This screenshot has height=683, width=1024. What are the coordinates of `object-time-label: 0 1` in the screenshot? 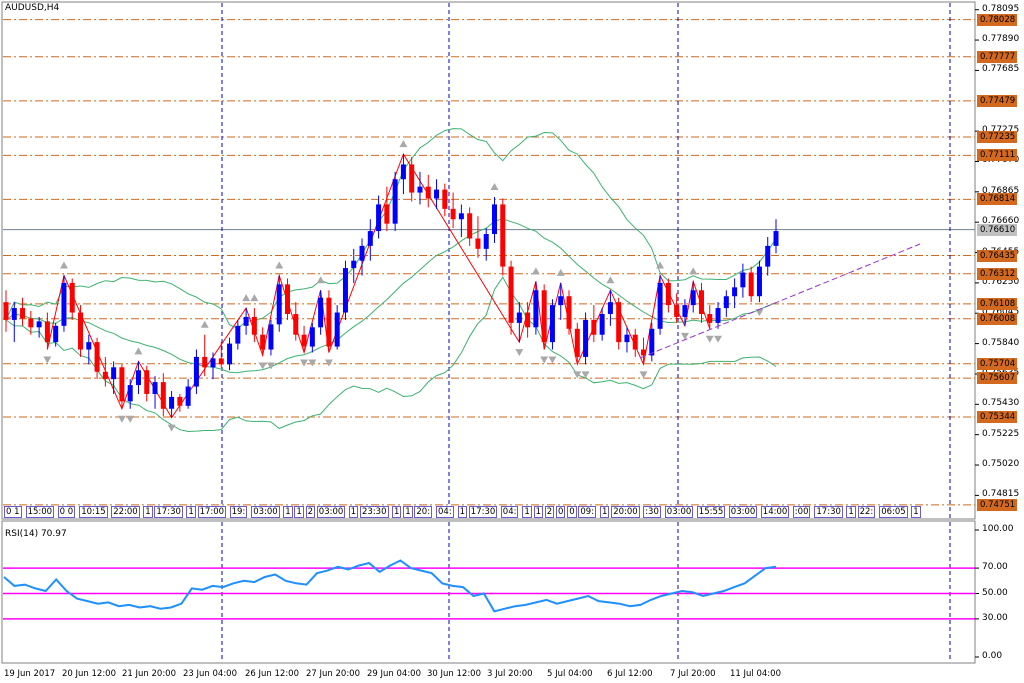 It's located at (13, 512).